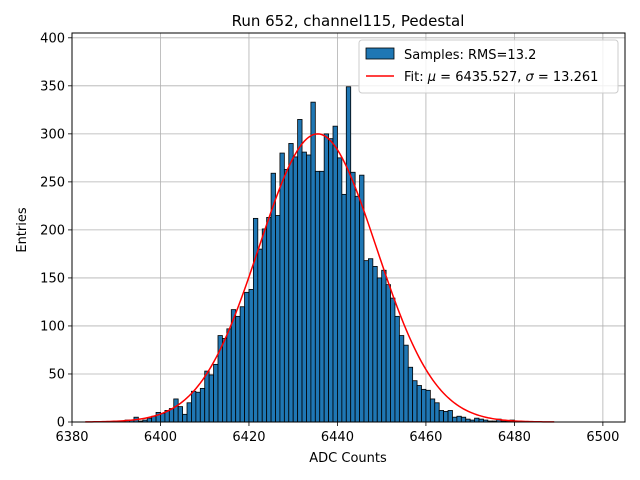 The height and width of the screenshot is (480, 640). What do you see at coordinates (470, 55) in the screenshot?
I see `legend-samples-label: Samples: RMS=13.2` at bounding box center [470, 55].